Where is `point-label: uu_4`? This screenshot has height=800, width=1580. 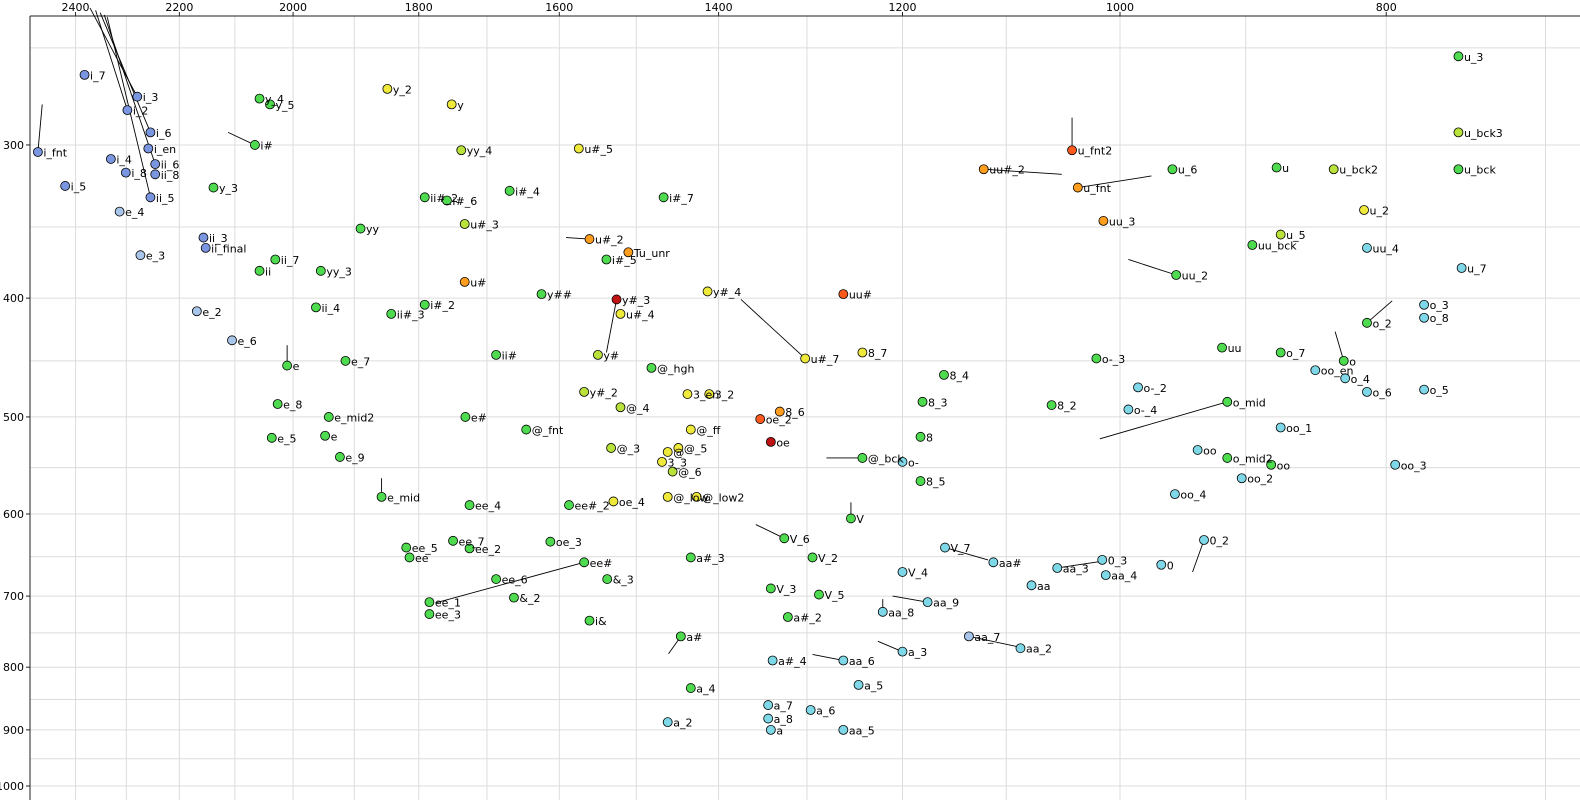
point-label: uu_4 is located at coordinates (1385, 248).